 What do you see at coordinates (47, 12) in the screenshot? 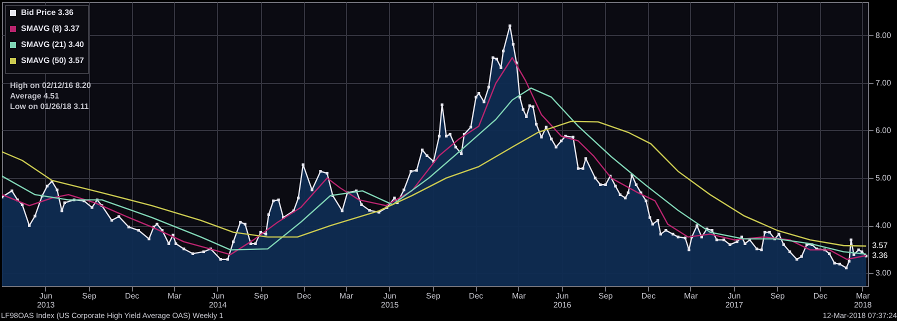
I see `legend-label: Bid Price 3.36` at bounding box center [47, 12].